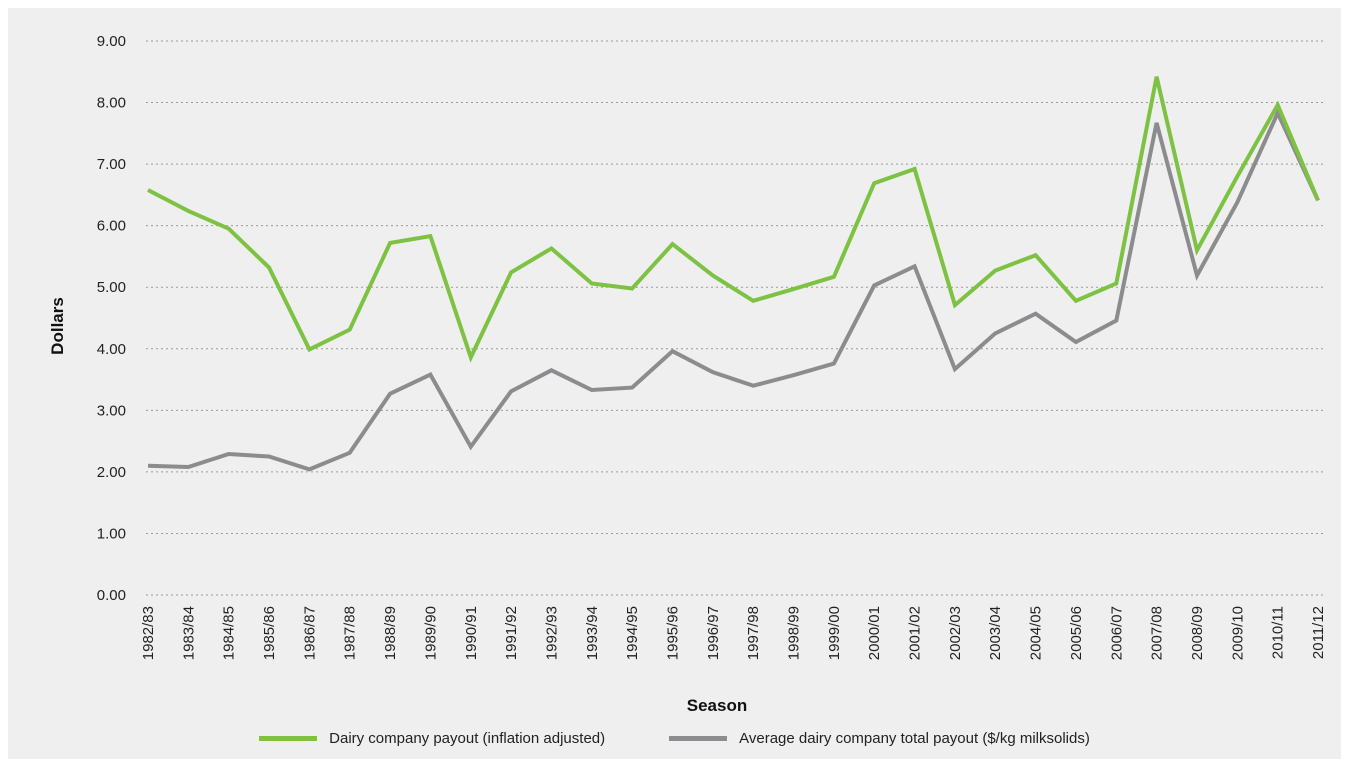 This screenshot has height=767, width=1349. What do you see at coordinates (794, 633) in the screenshot?
I see `x-tick-label: 1998/99` at bounding box center [794, 633].